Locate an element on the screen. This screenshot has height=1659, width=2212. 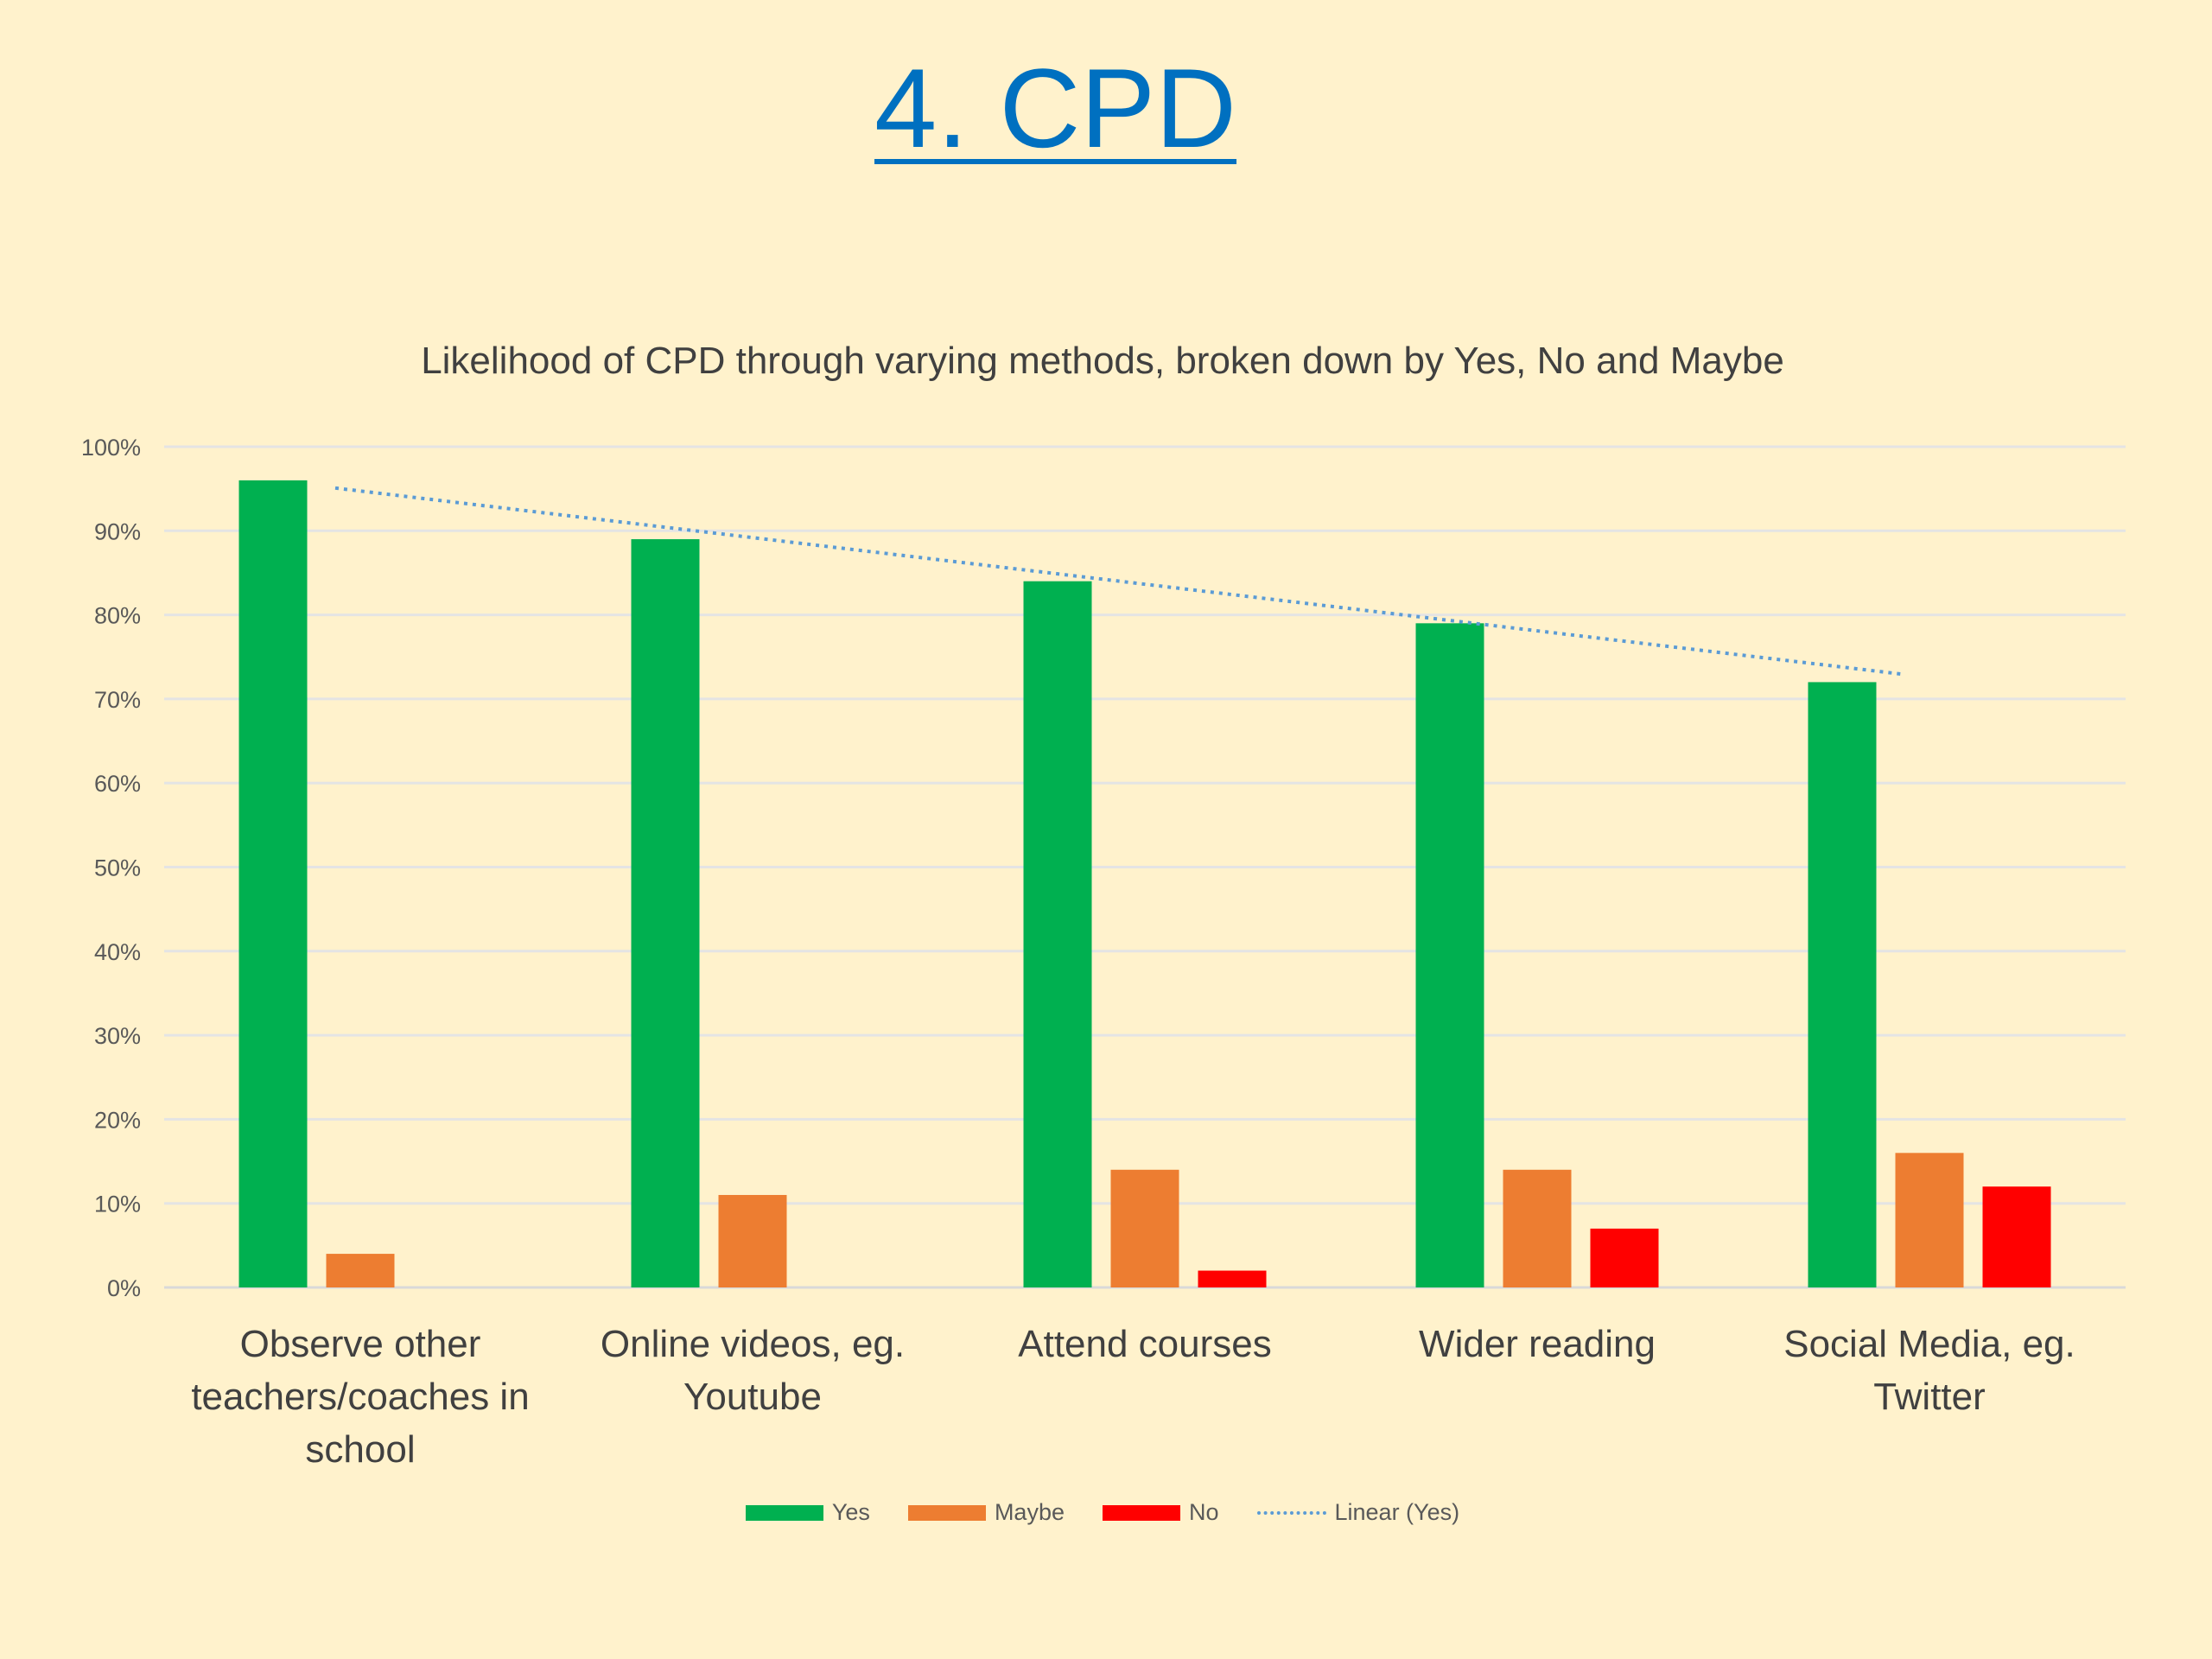
slide-title: 4. CPD is located at coordinates (1055, 108).